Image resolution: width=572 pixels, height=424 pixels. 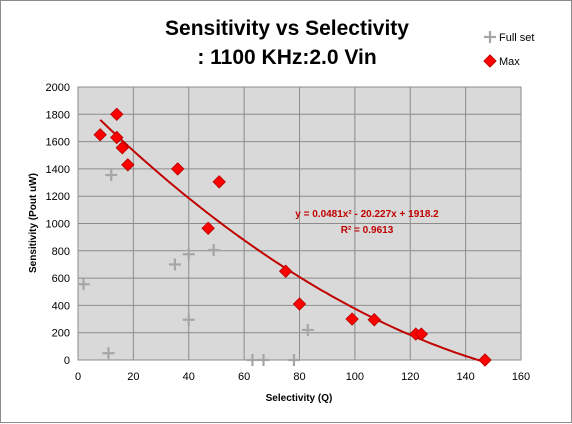 I want to click on y-tick-label: 200, so click(x=61, y=334).